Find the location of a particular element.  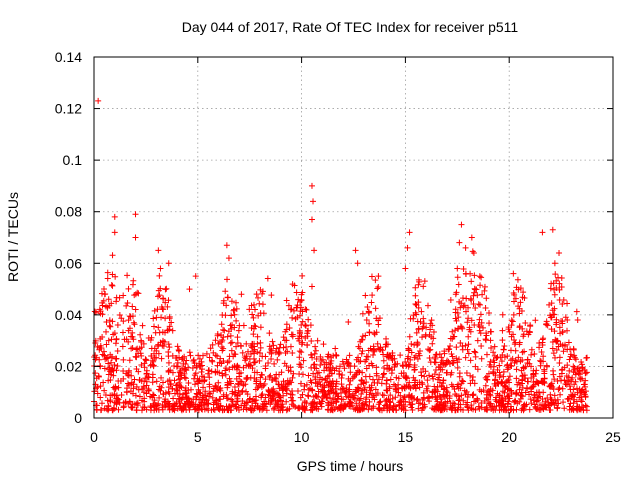

y-tick-label: 0.04 is located at coordinates (68, 315).